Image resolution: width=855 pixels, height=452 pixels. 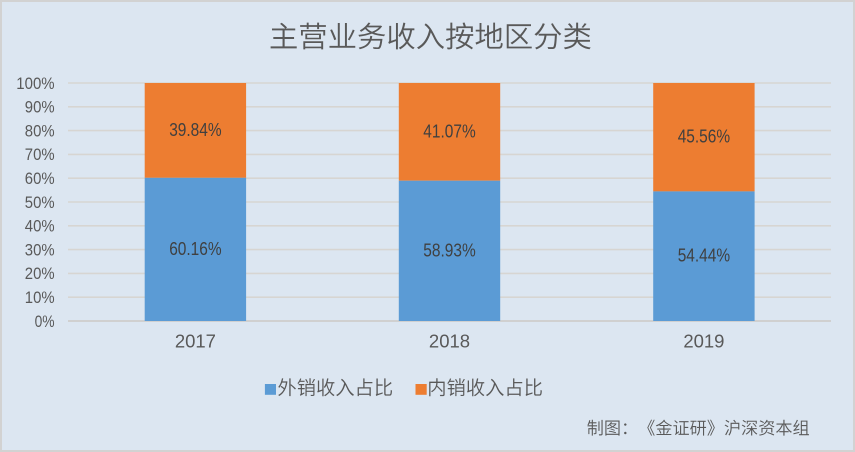 I want to click on svg-text: 2017, so click(x=195, y=340).